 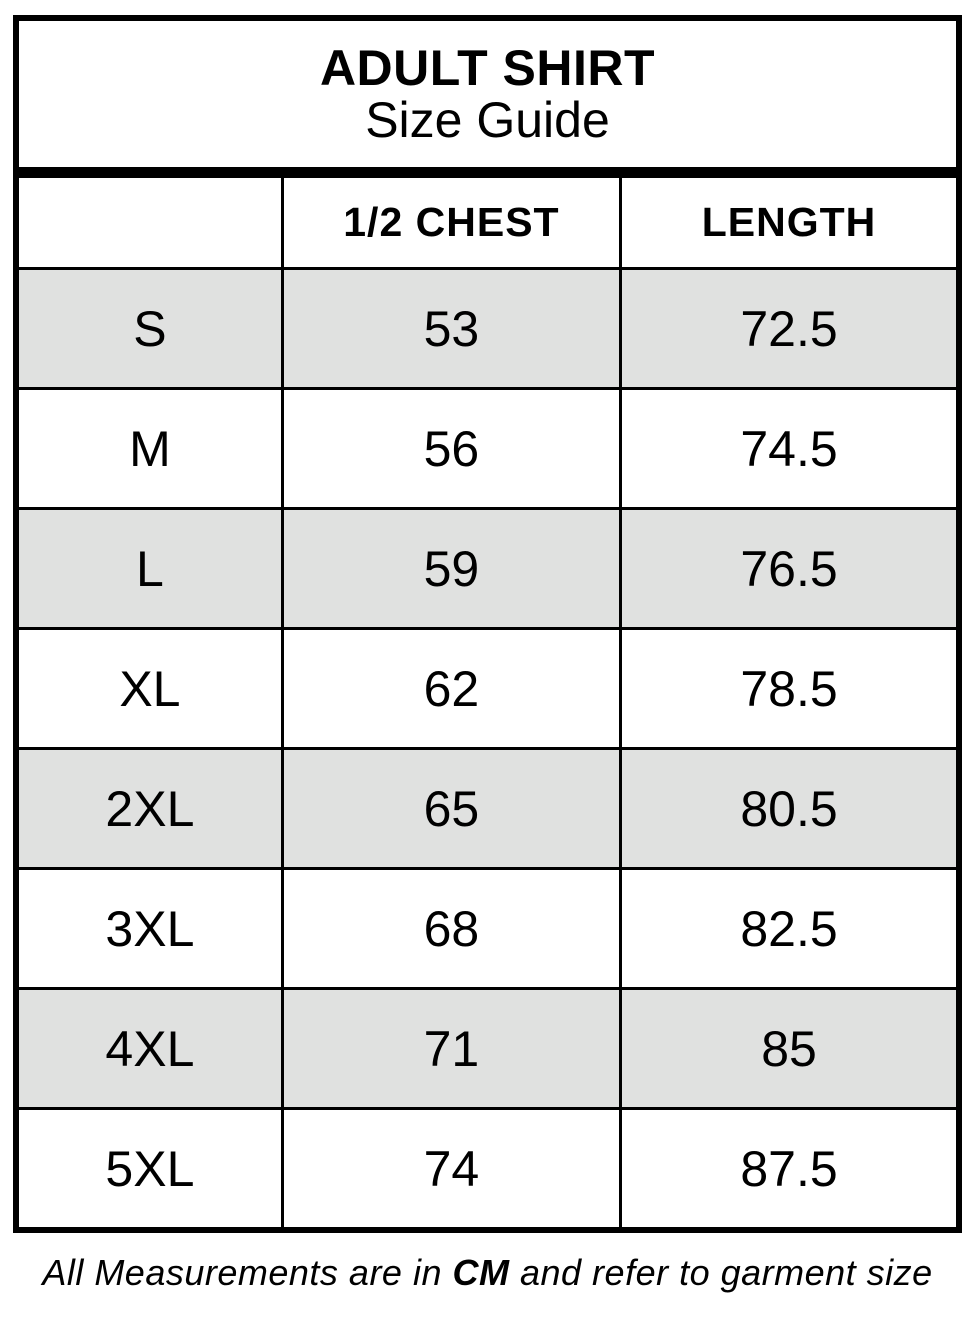 What do you see at coordinates (787, 328) in the screenshot?
I see `length-cell: 72.5` at bounding box center [787, 328].